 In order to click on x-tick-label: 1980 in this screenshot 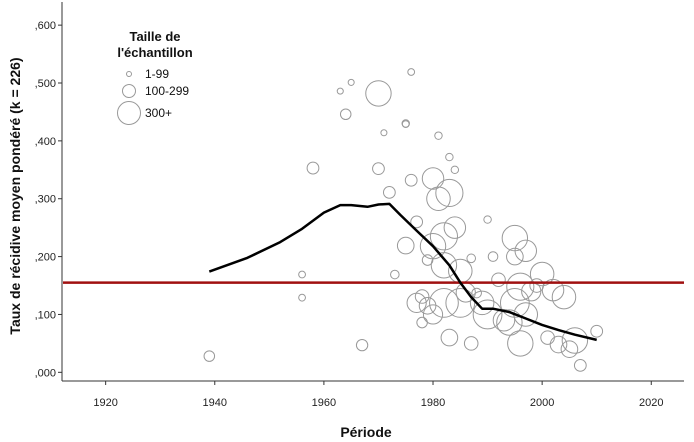, I will do `click(433, 403)`.